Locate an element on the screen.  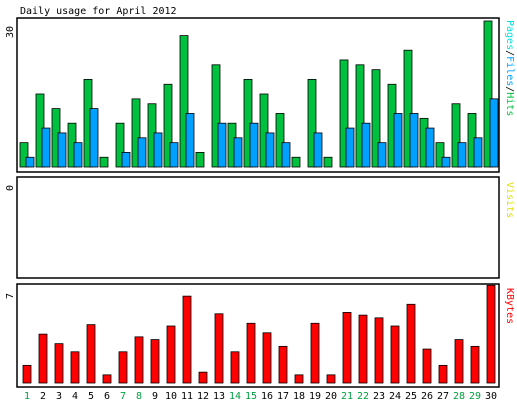
day-label: 6 is located at coordinates (107, 396).